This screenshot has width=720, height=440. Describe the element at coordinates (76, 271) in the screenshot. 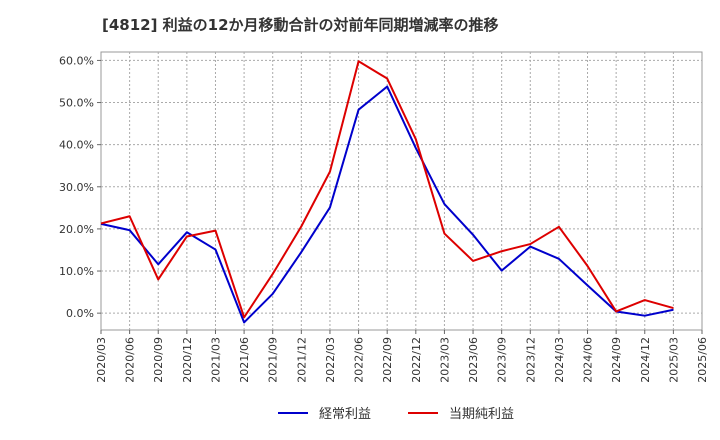

I see `y-tick-label: 10.0%` at that location.